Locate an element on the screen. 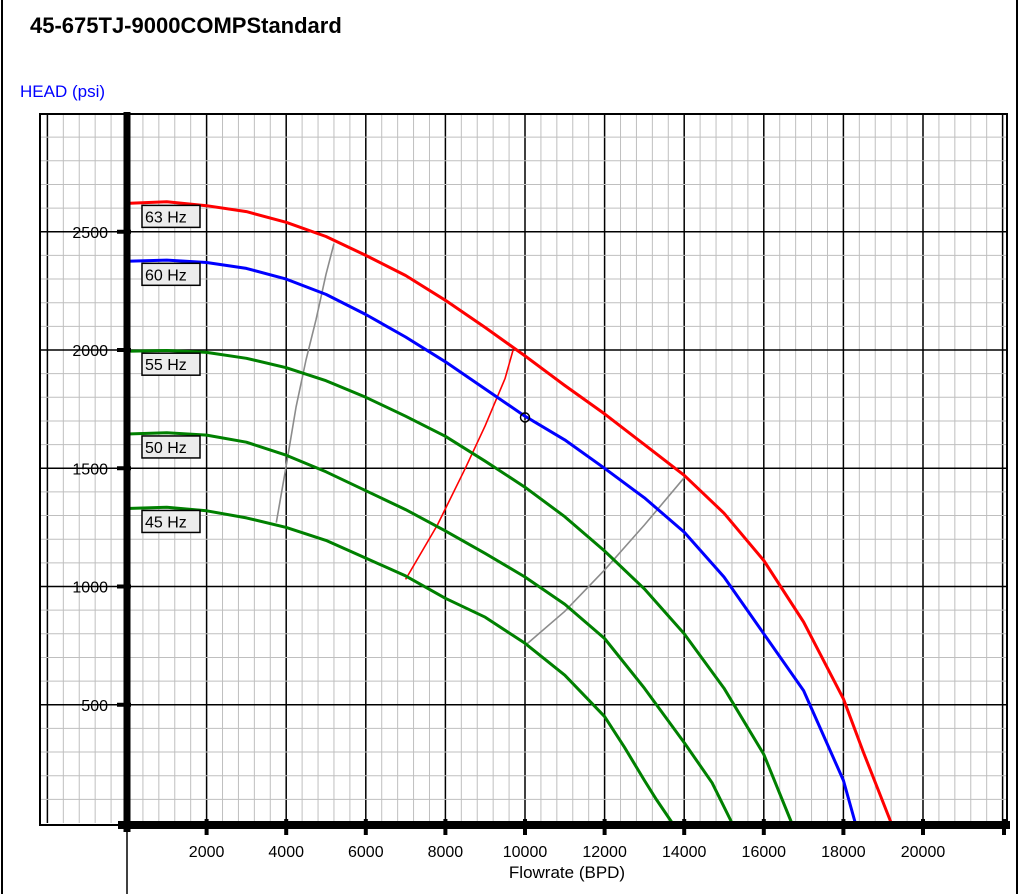  curve-label-text: 63 Hz is located at coordinates (166, 217).